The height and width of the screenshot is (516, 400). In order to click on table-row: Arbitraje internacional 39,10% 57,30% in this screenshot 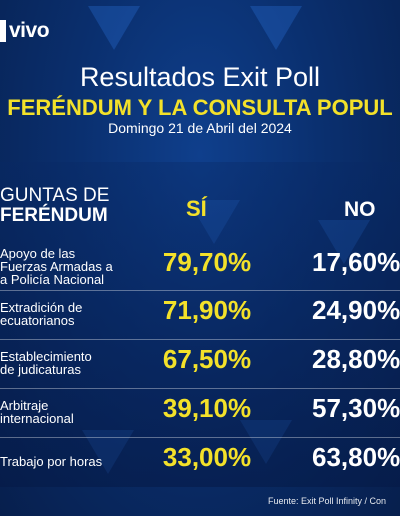, I will do `click(200, 412)`.